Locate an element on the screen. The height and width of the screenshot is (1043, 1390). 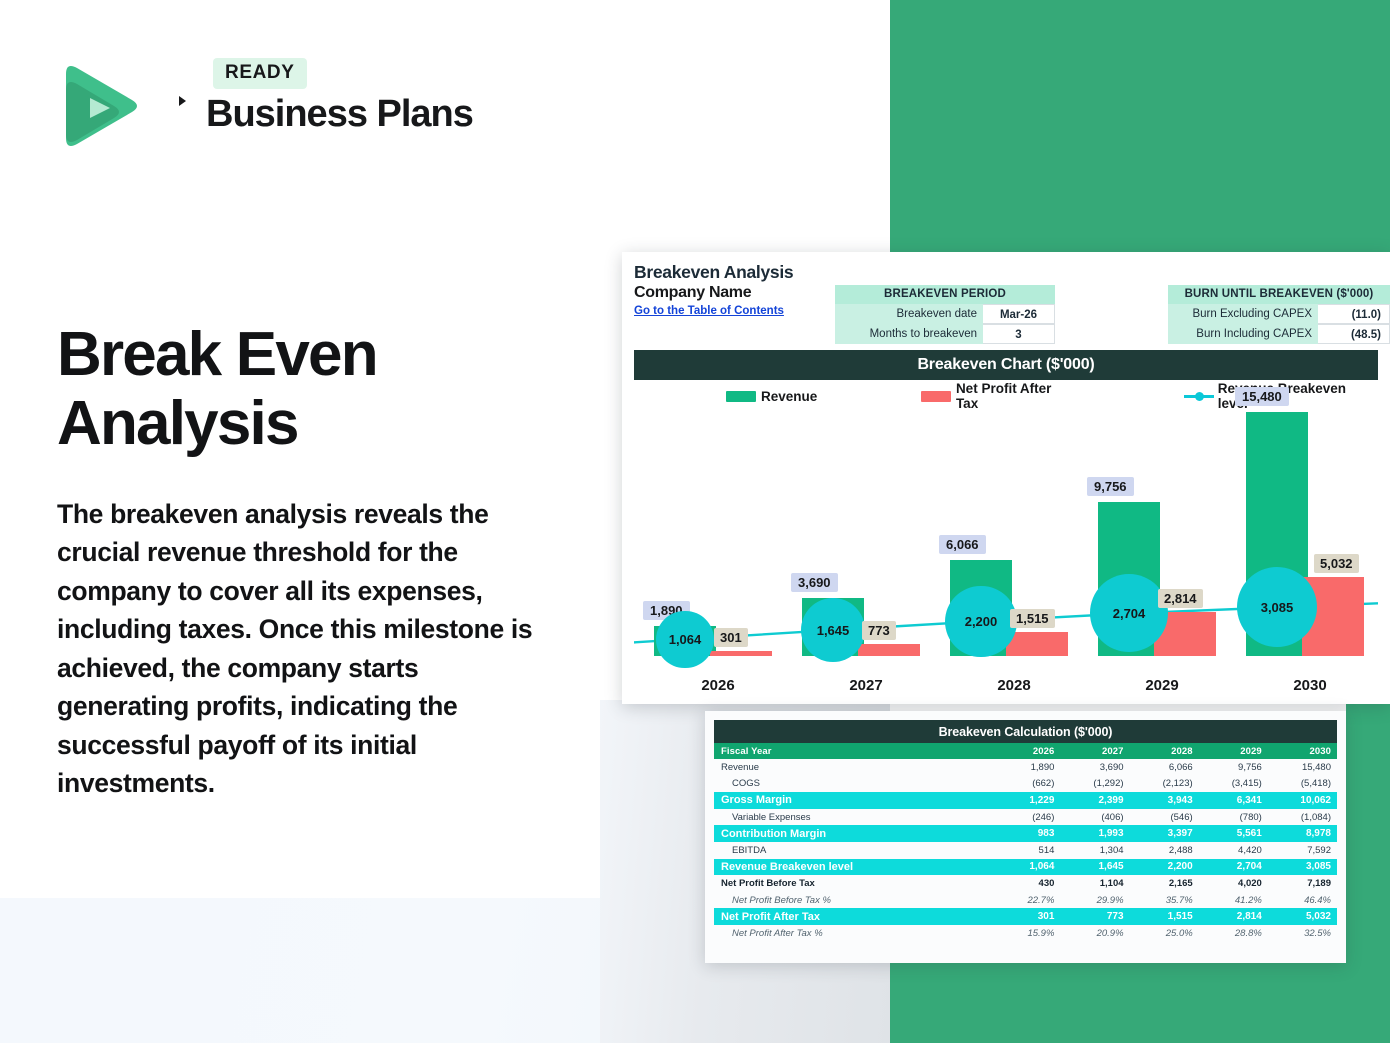
table-column-header: 2029 is located at coordinates (1233, 751).